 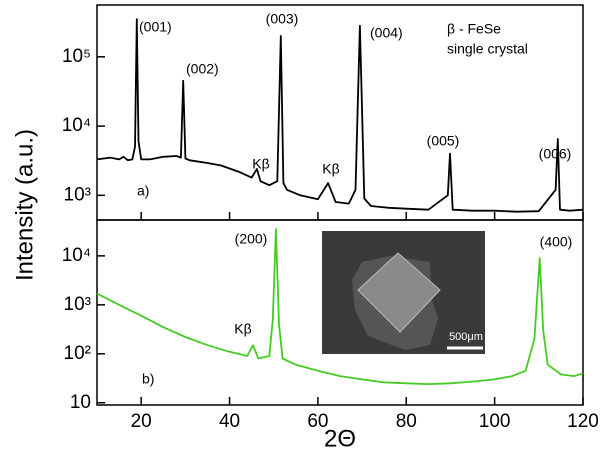 What do you see at coordinates (148, 379) in the screenshot?
I see `annotation: b)` at bounding box center [148, 379].